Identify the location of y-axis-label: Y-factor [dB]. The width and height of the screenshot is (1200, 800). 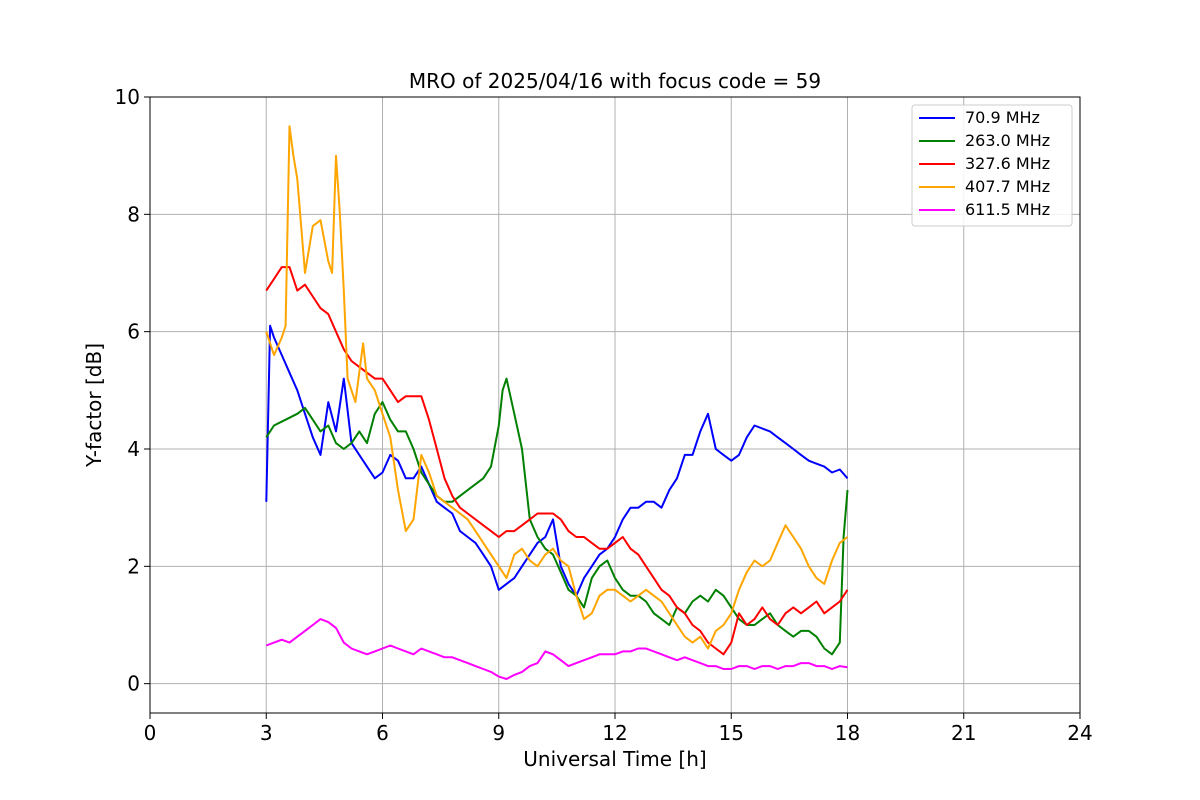
(94, 405).